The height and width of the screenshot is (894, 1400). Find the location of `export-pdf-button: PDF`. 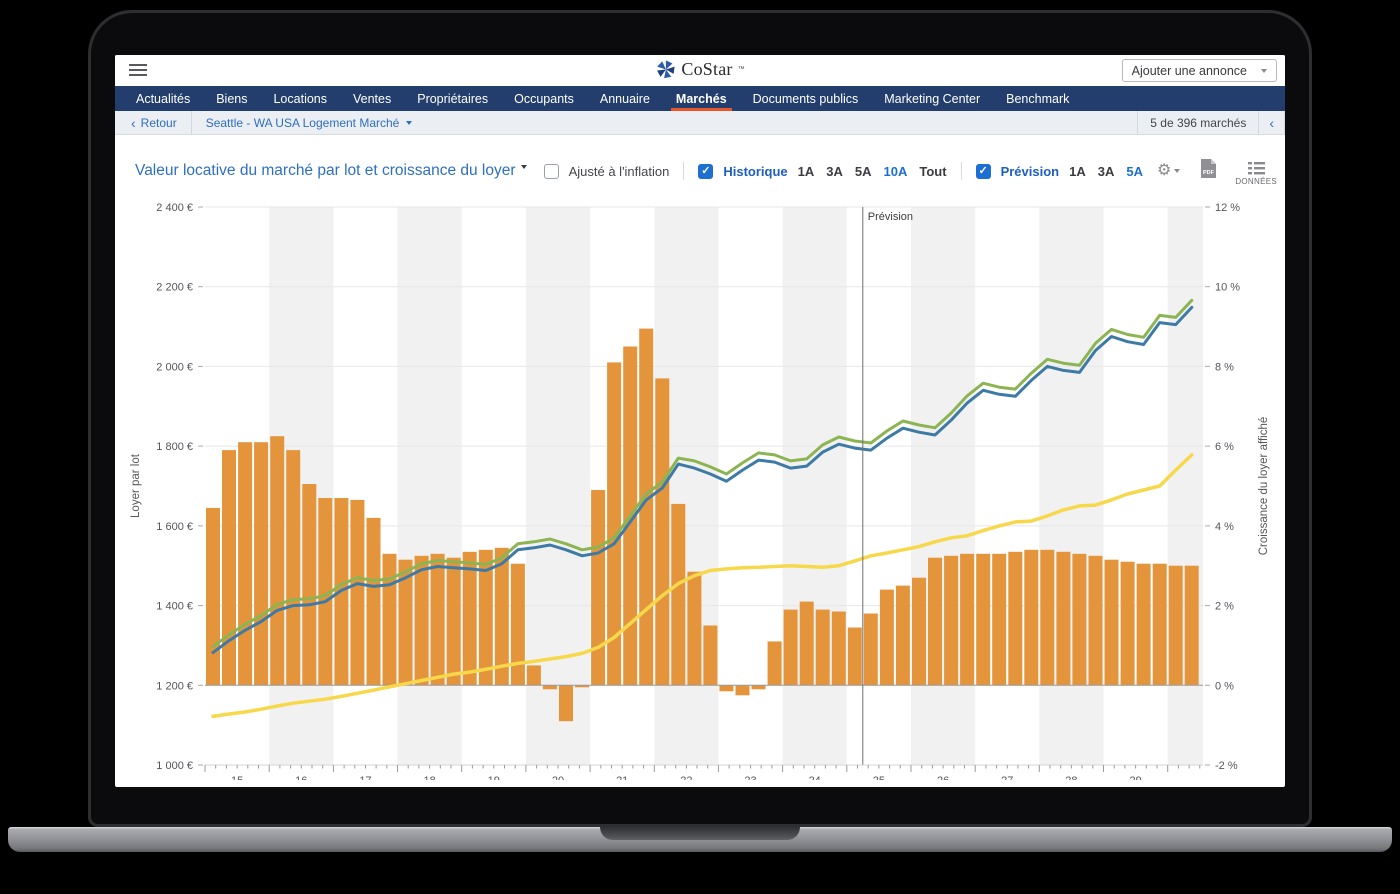

export-pdf-button: PDF is located at coordinates (1208, 171).